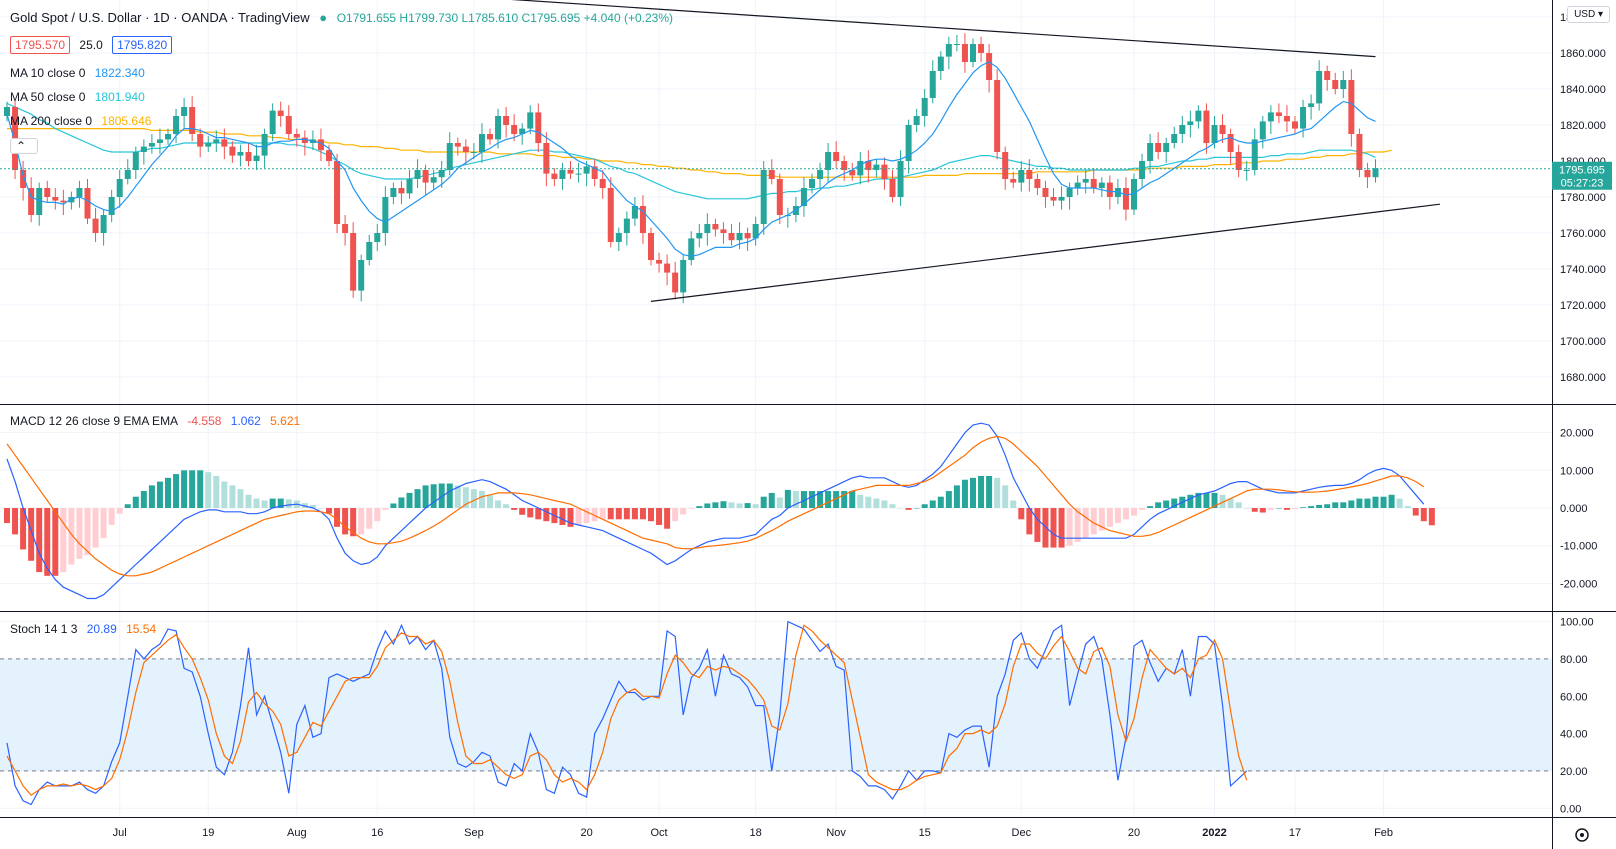 Image resolution: width=1616 pixels, height=849 pixels. Describe the element at coordinates (40, 45) in the screenshot. I see `sell-price-button: 1795.570` at that location.